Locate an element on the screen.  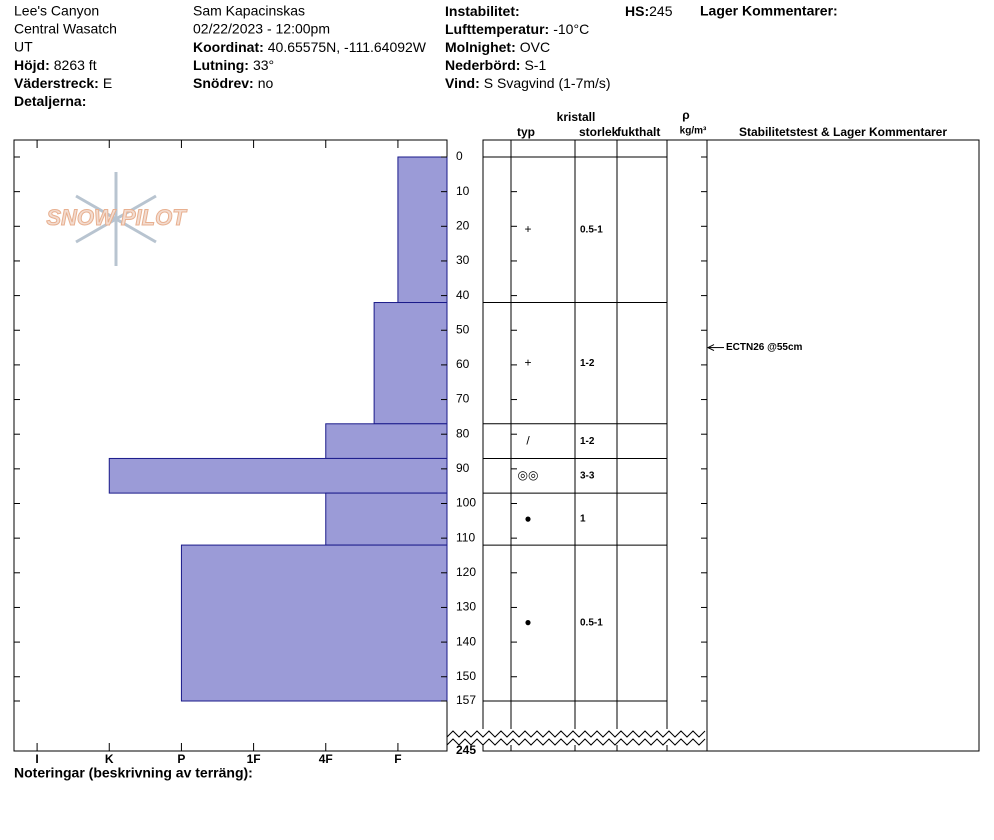
hardness-label: 1F is located at coordinates (254, 759).